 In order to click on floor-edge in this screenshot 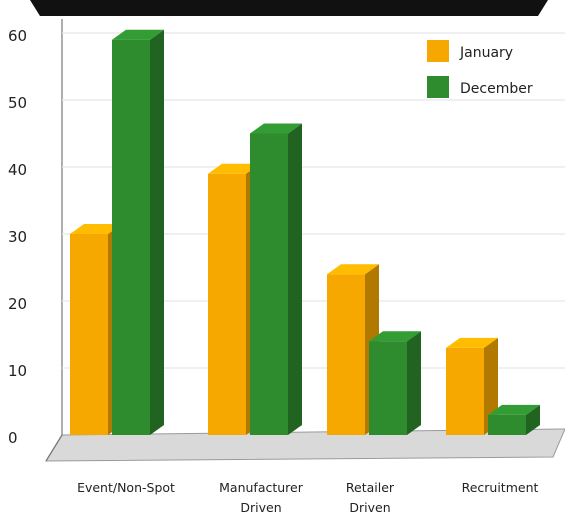, I will do `click(54, 448)`.